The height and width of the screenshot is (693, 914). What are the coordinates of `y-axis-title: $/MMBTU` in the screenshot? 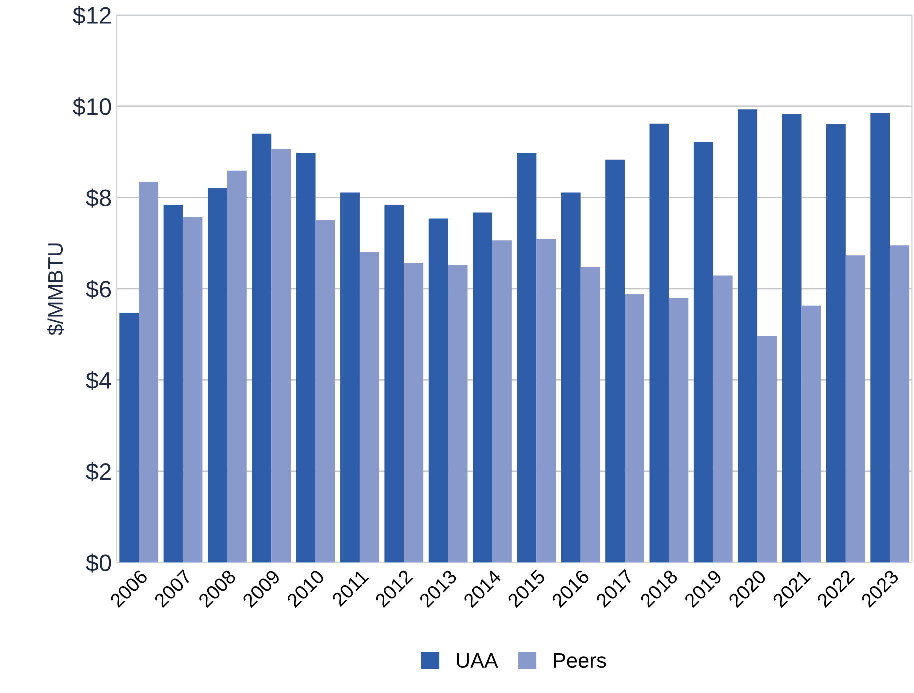 It's located at (55, 290).